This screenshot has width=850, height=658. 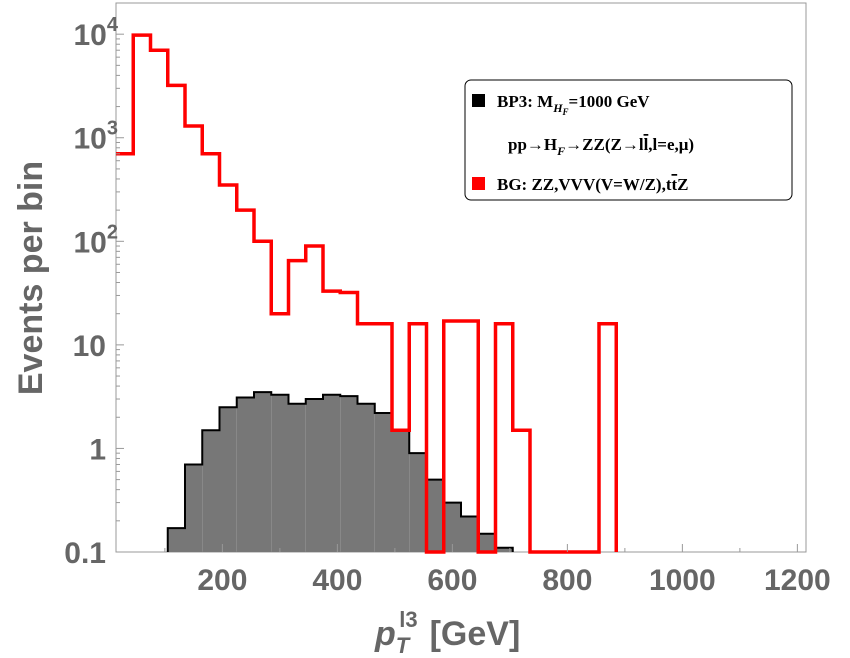 What do you see at coordinates (478, 100) in the screenshot?
I see `legend-swatch-bp3` at bounding box center [478, 100].